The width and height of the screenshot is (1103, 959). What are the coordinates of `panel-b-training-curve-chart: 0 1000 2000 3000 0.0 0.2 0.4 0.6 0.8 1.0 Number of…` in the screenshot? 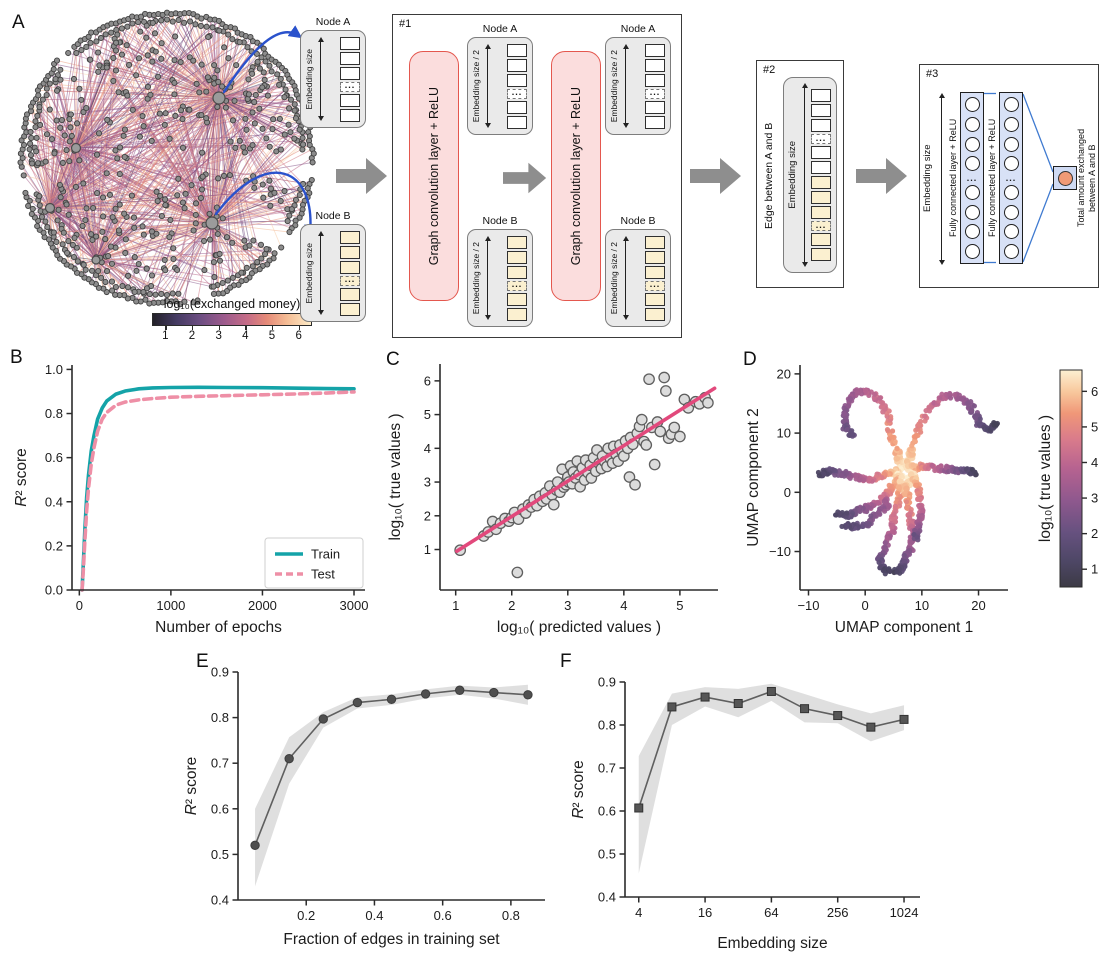 It's located at (194, 494).